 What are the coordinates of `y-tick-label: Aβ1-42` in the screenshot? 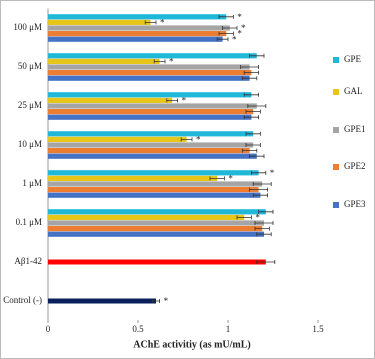 It's located at (28, 261).